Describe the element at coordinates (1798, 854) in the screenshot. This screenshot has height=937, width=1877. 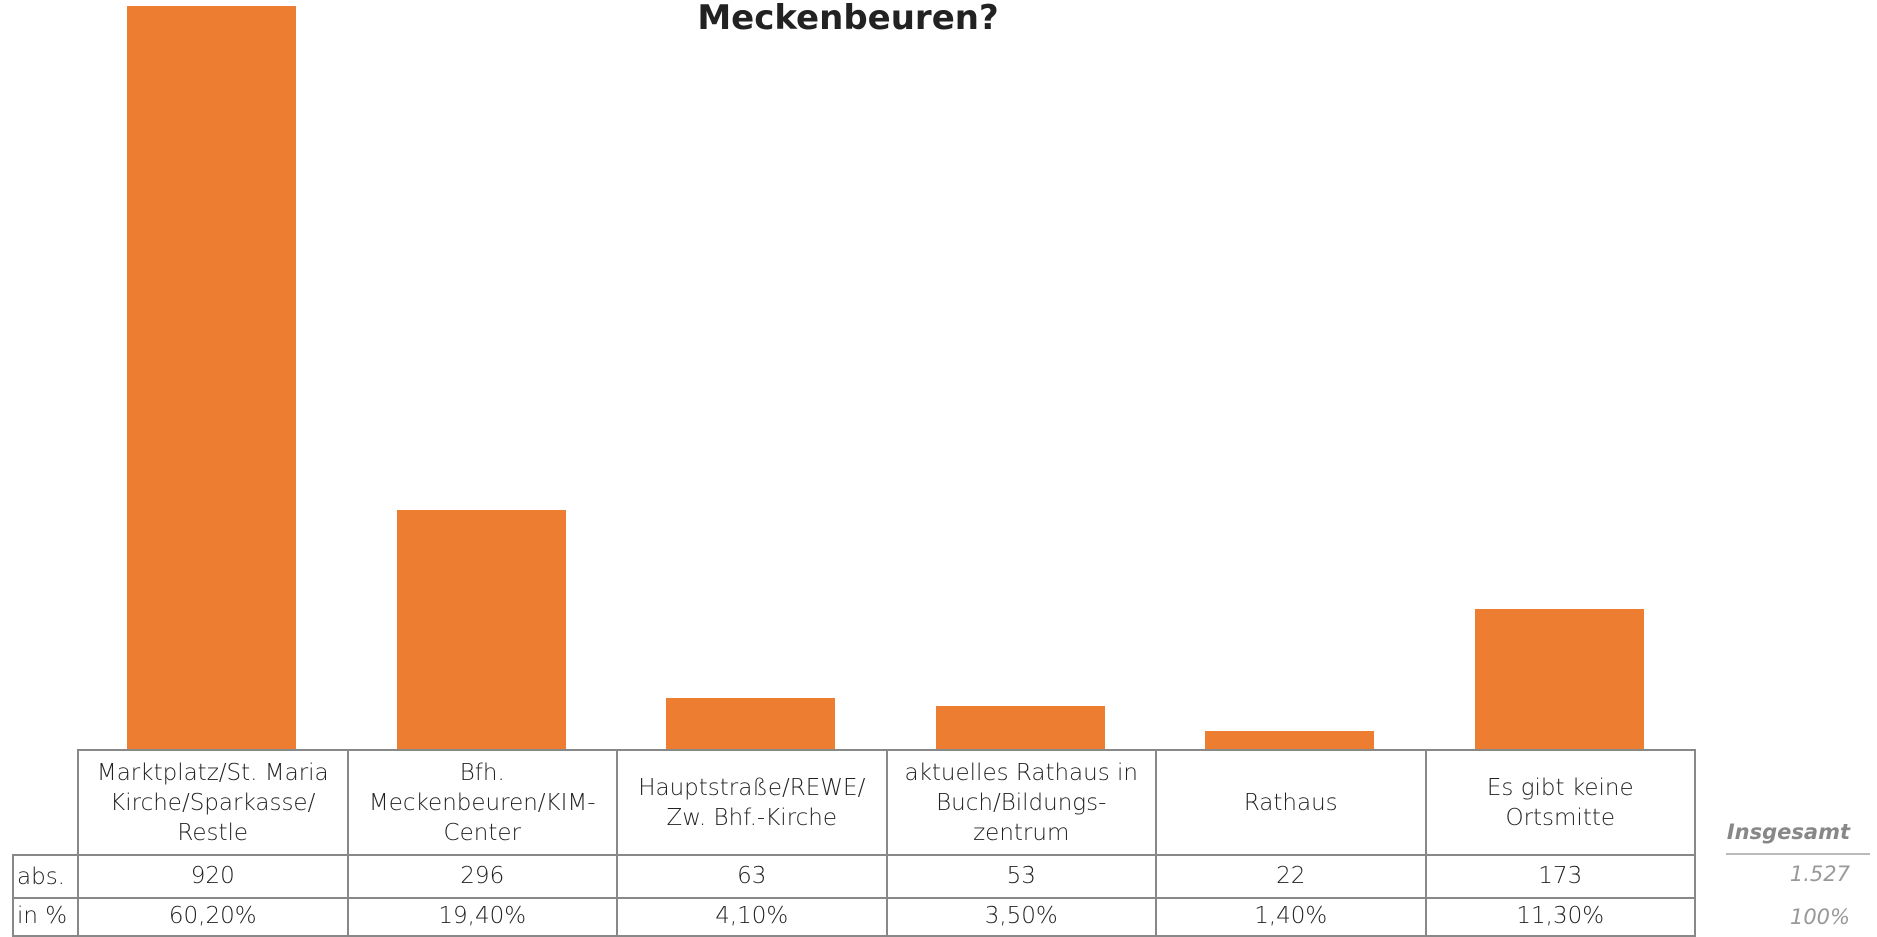
I see `total-rule` at that location.